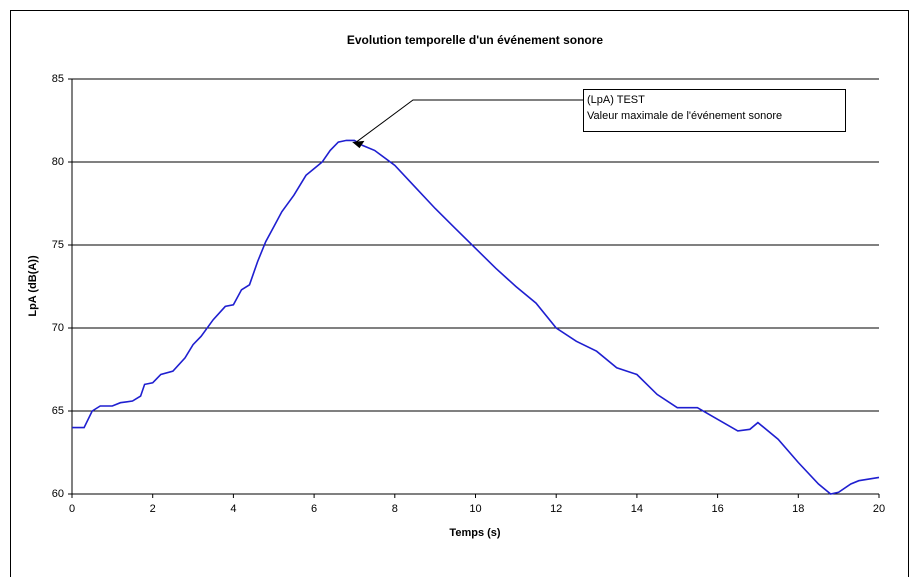 The image size is (920, 577). Describe the element at coordinates (233, 509) in the screenshot. I see `x-tick-label: 4` at that location.